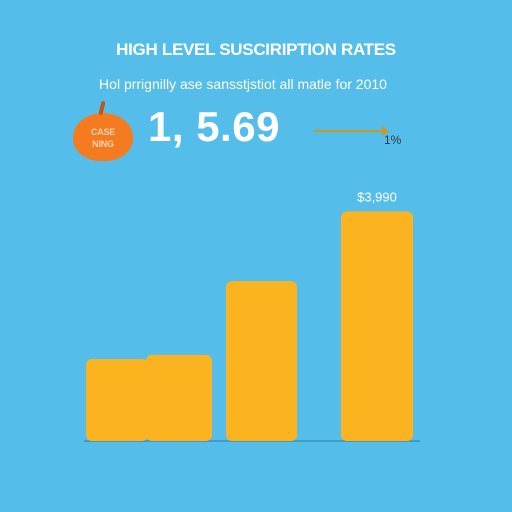 This screenshot has width=512, height=512. I want to click on badge-label: CASE NING, so click(103, 138).